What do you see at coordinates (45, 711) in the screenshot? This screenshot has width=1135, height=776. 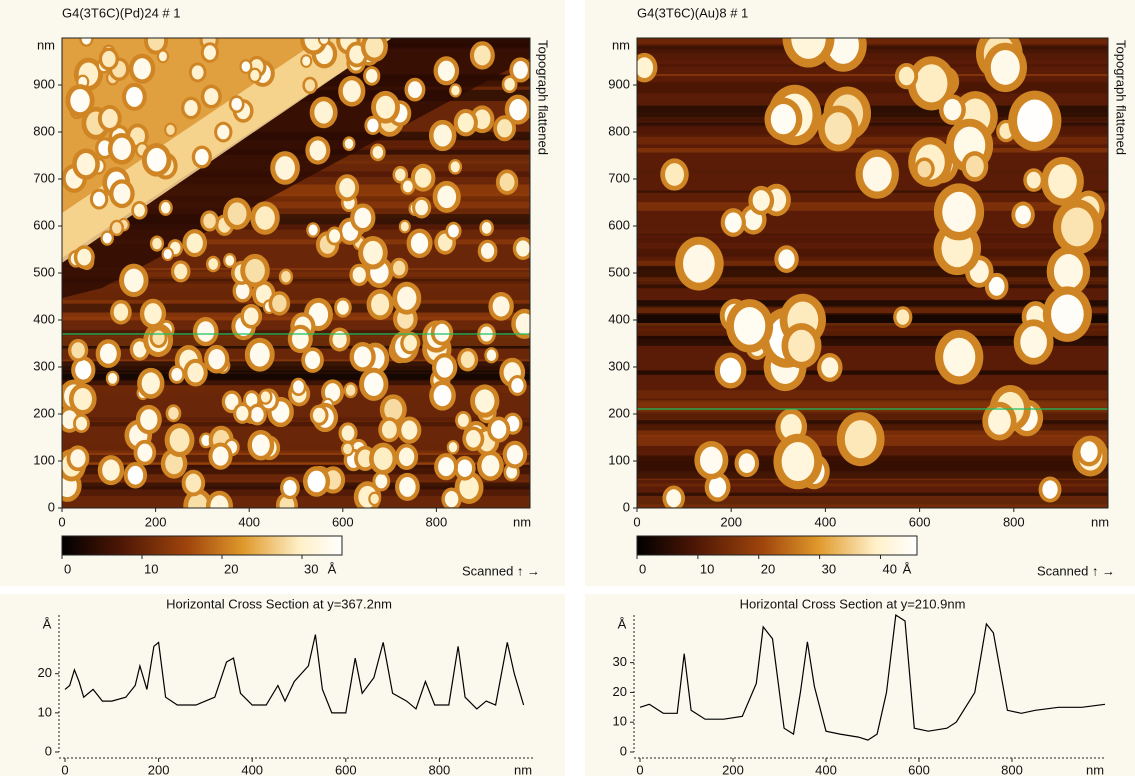 I see `y-tick-label: 10` at bounding box center [45, 711].